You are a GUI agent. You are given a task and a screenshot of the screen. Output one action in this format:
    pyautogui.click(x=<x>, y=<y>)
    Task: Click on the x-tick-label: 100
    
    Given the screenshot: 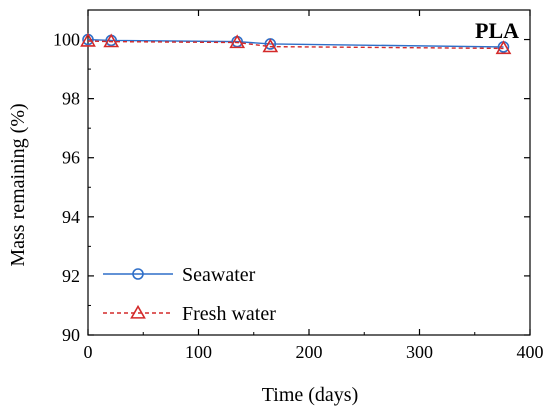 What is the action you would take?
    pyautogui.click(x=198, y=352)
    